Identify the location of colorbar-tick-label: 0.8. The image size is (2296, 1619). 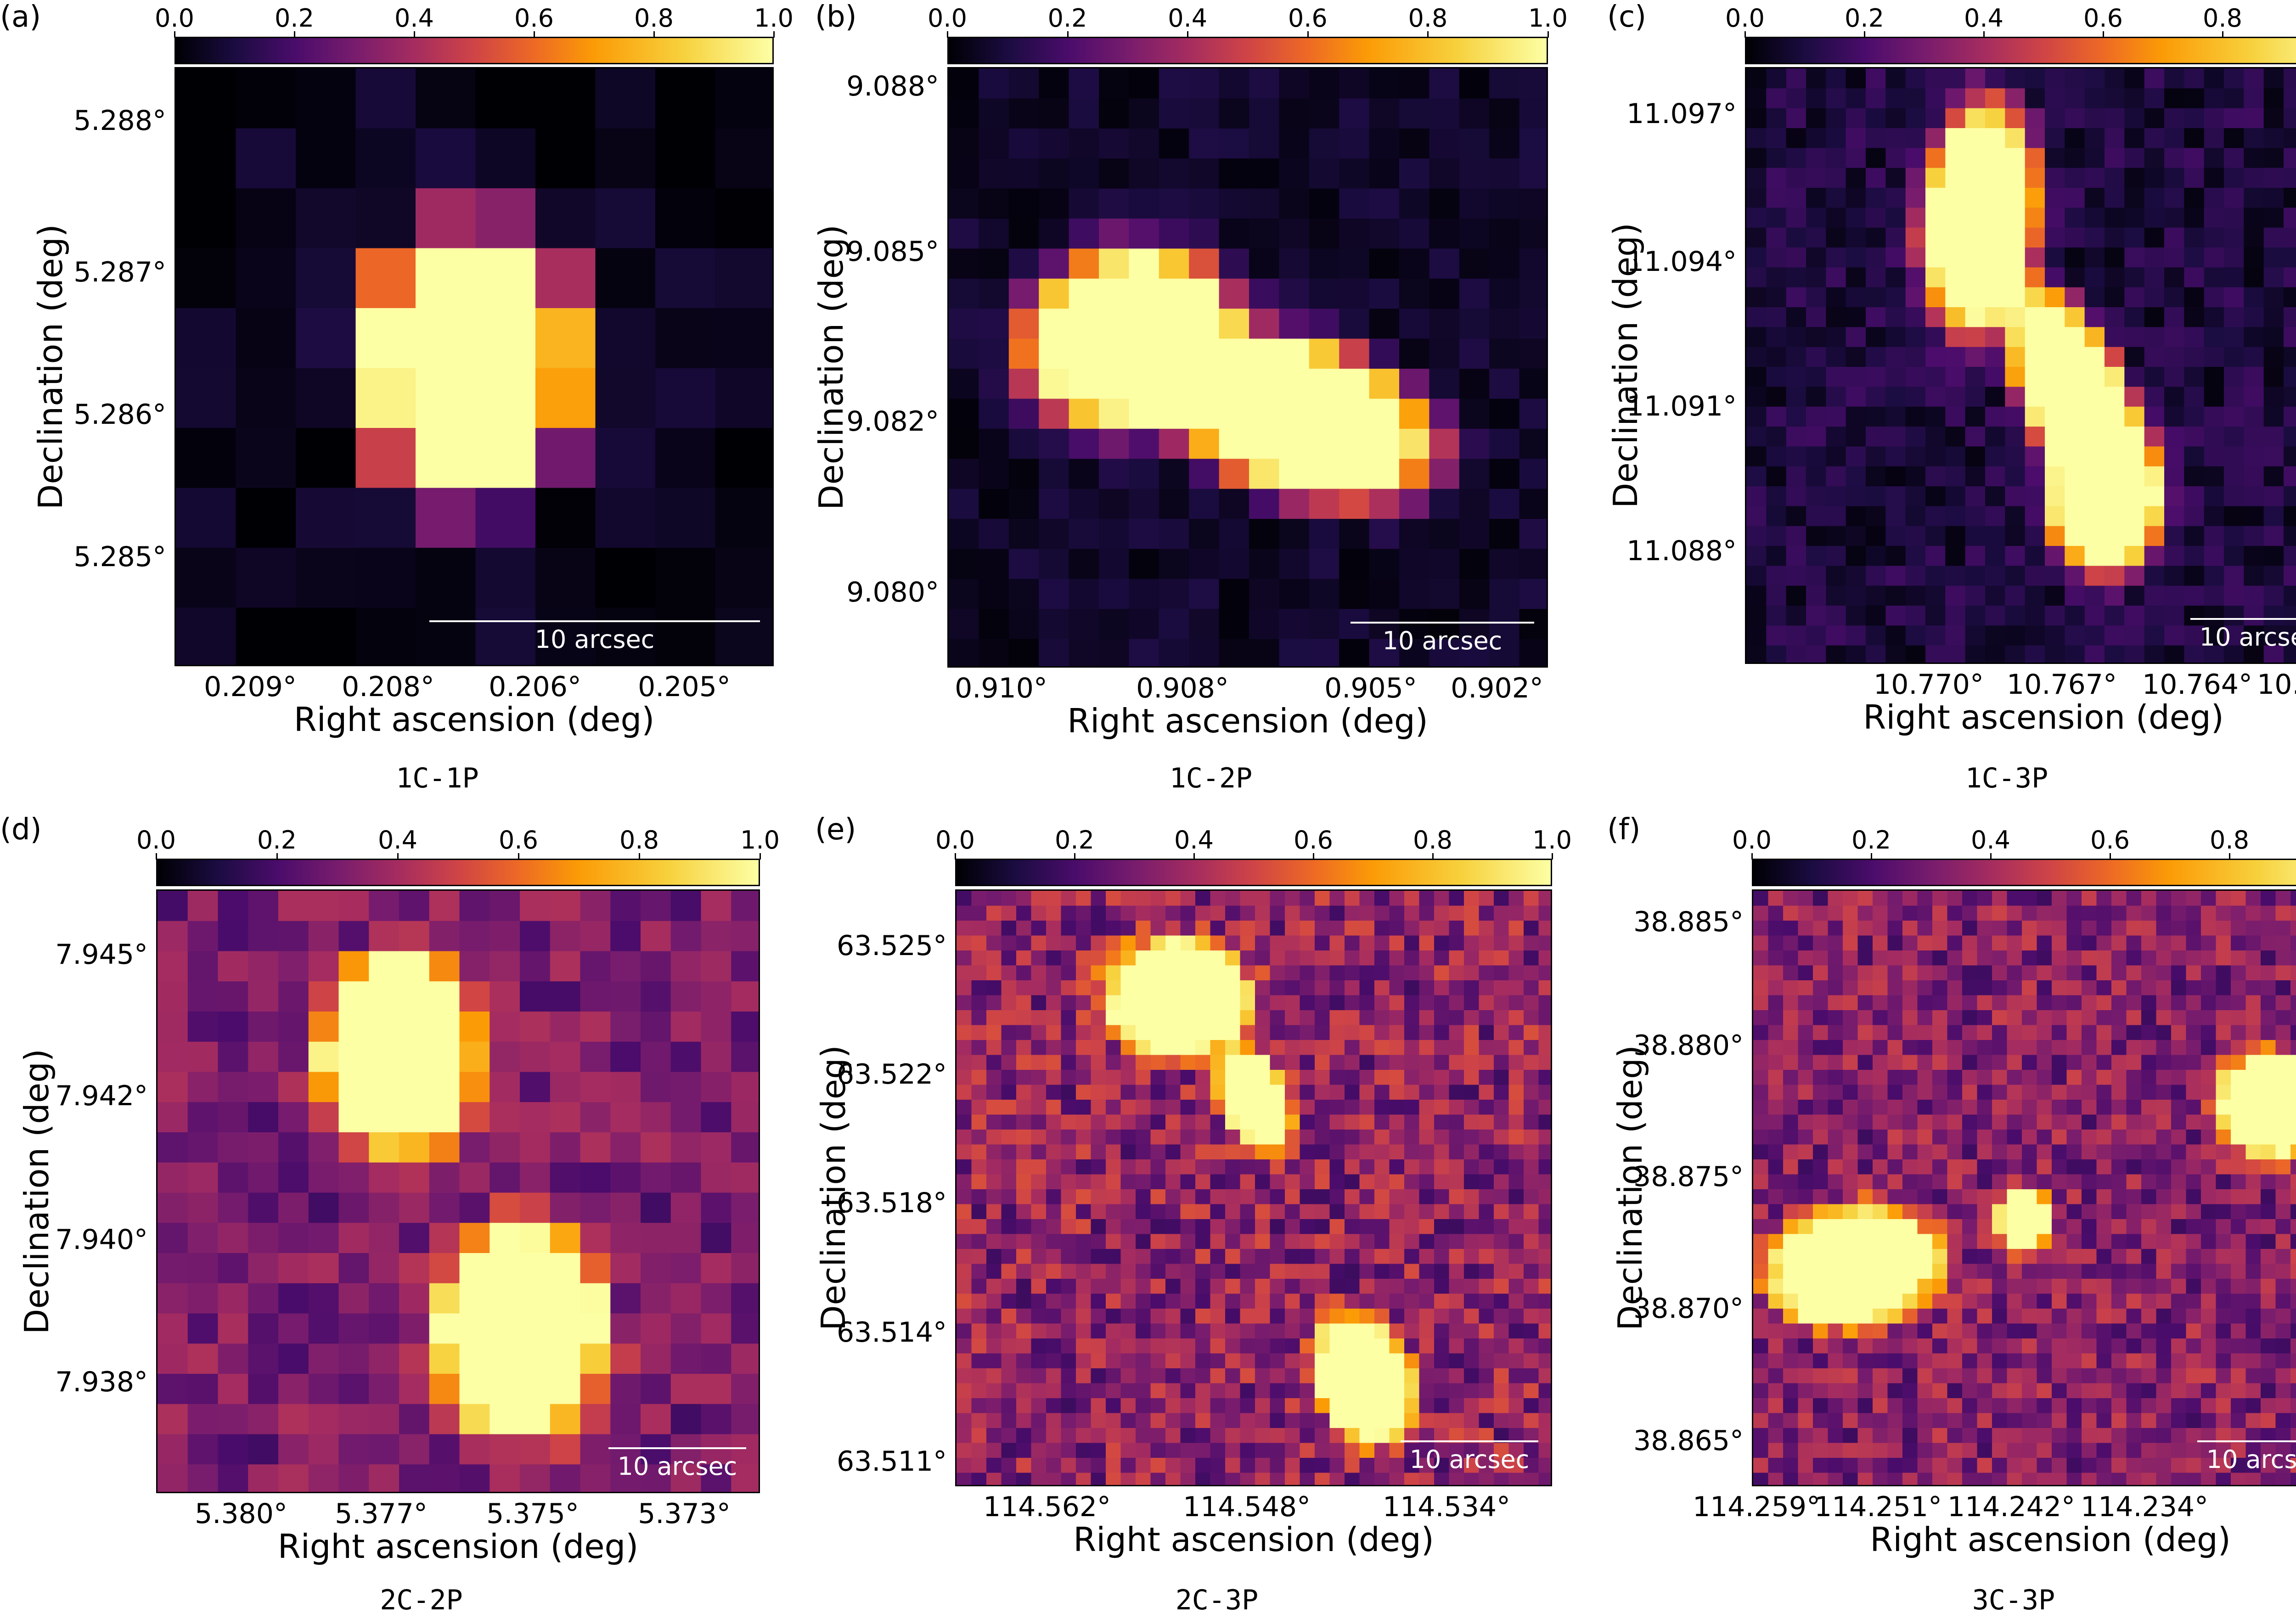
(639, 840).